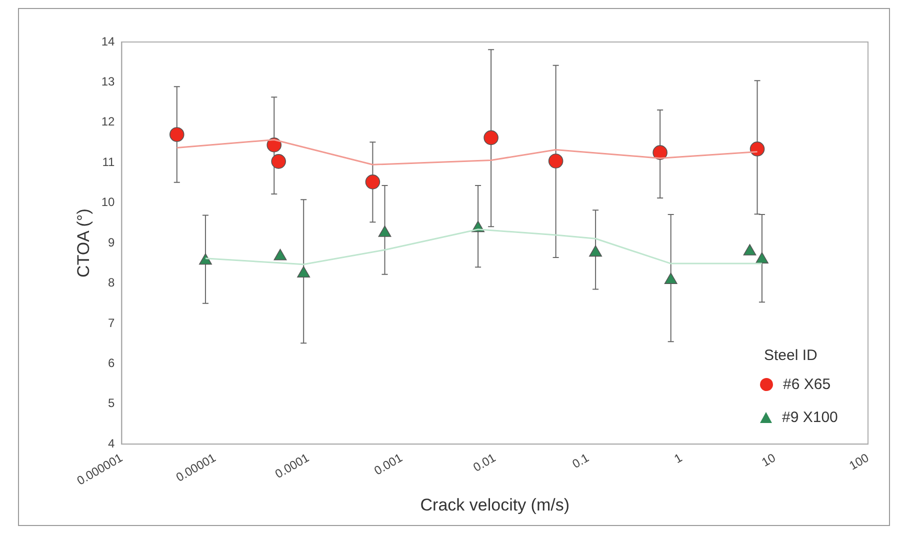  Describe the element at coordinates (810, 417) in the screenshot. I see `legend-label: #9 X100` at that location.